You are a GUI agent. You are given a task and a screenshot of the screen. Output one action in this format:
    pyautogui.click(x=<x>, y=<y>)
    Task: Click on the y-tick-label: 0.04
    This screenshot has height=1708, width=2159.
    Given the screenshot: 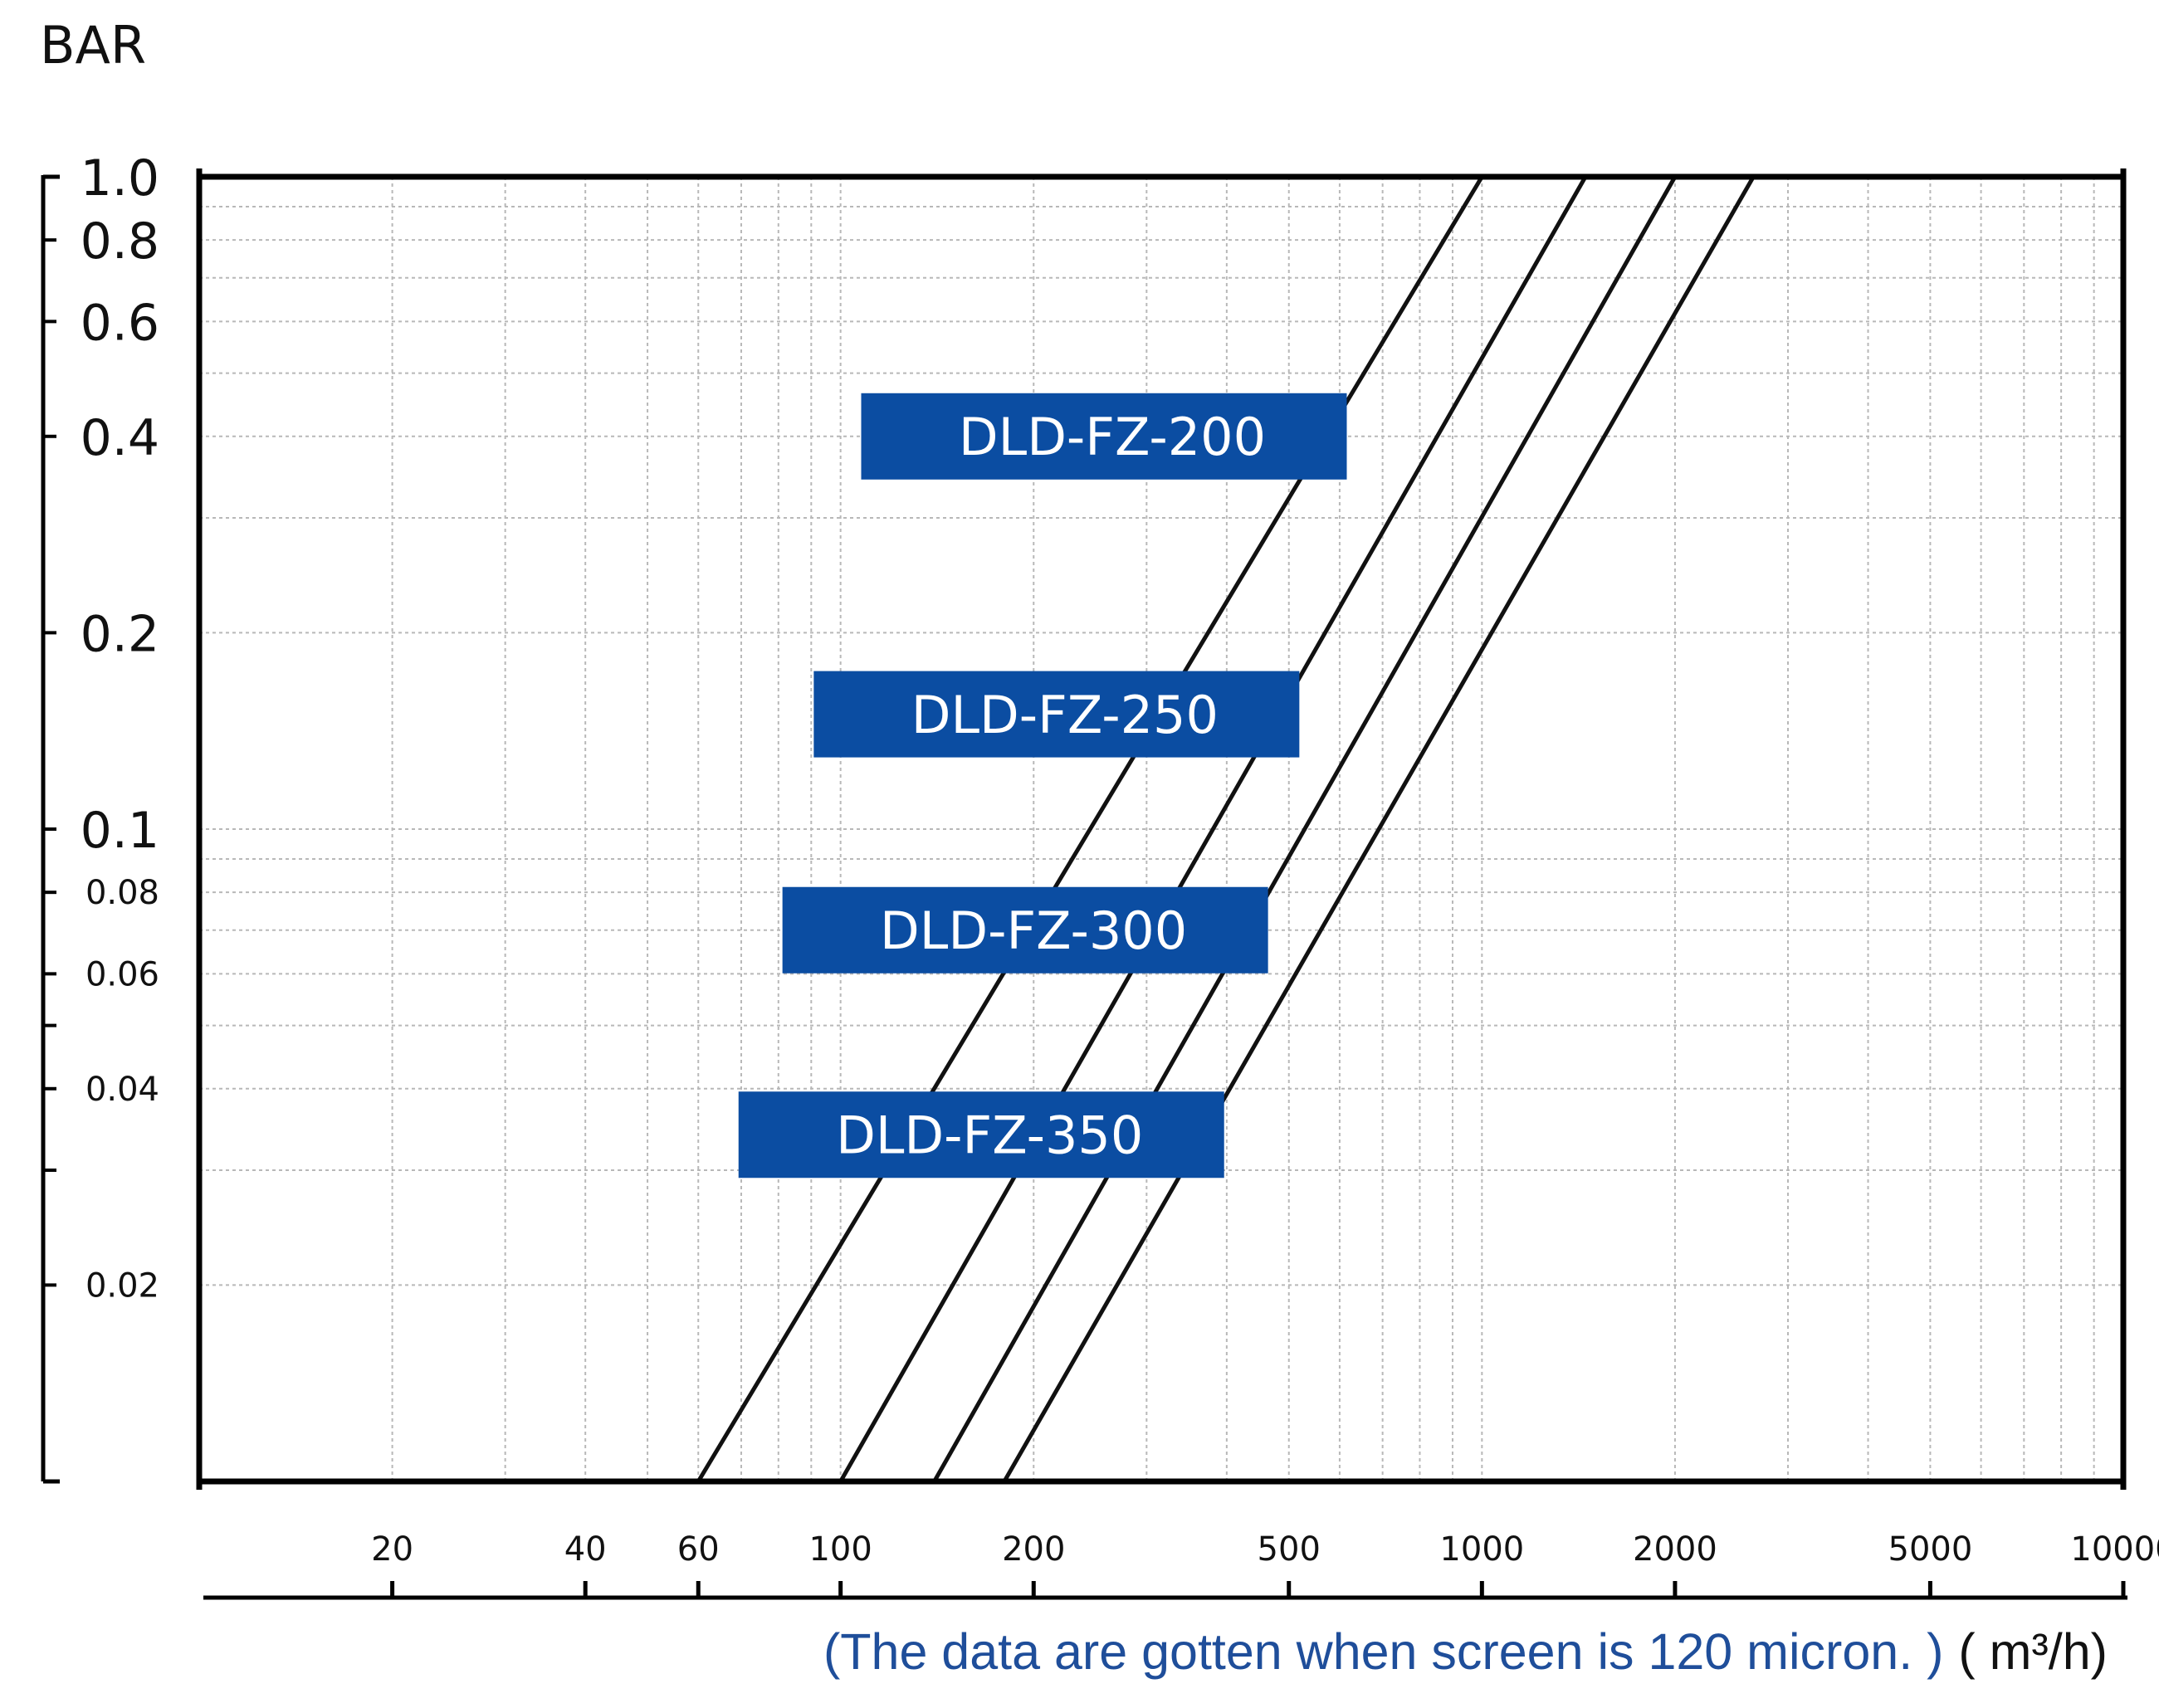 What is the action you would take?
    pyautogui.click(x=122, y=1090)
    